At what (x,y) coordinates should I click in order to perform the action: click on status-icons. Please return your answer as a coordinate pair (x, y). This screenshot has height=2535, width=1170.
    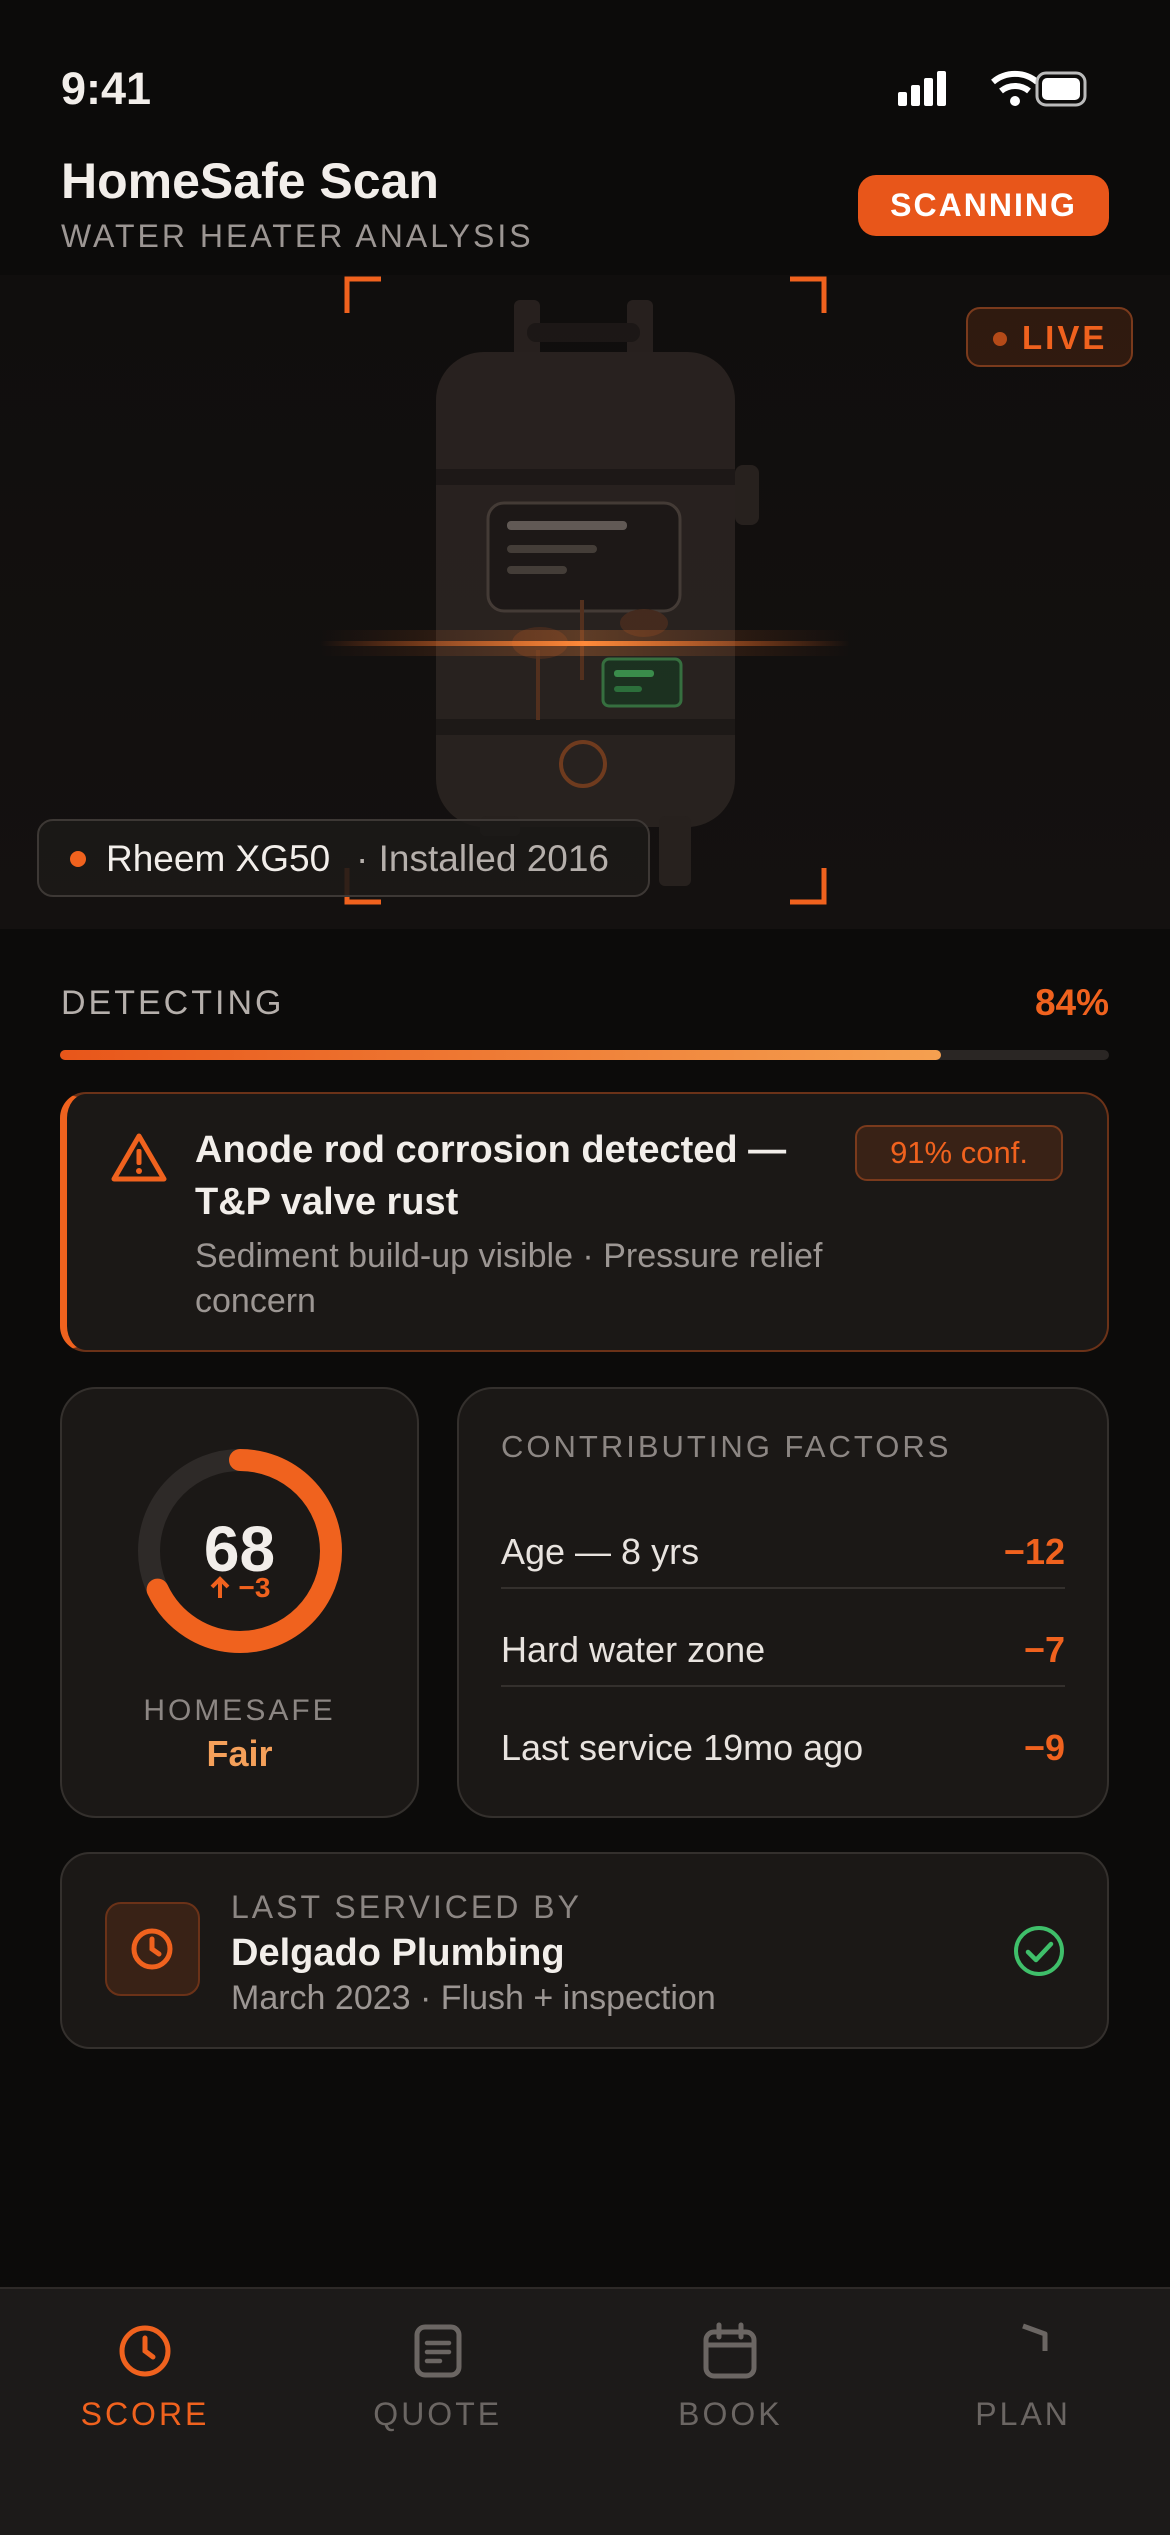
    Looking at the image, I should click on (992, 88).